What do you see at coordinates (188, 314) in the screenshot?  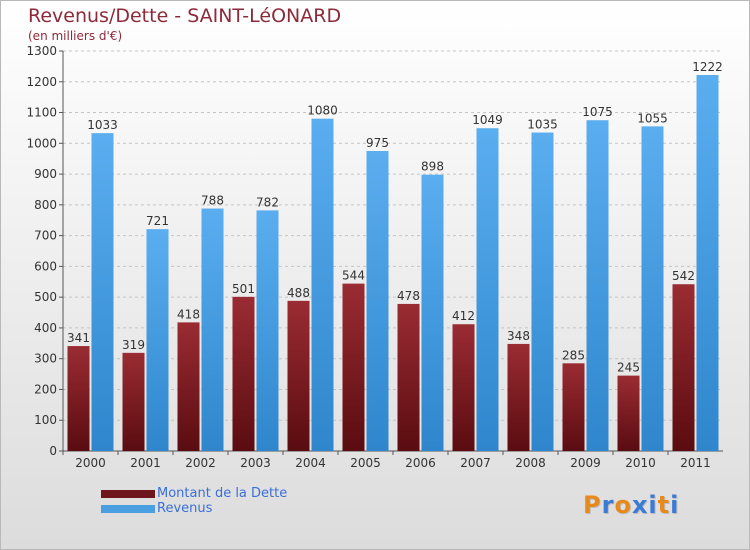 I see `data-label-dette: 418` at bounding box center [188, 314].